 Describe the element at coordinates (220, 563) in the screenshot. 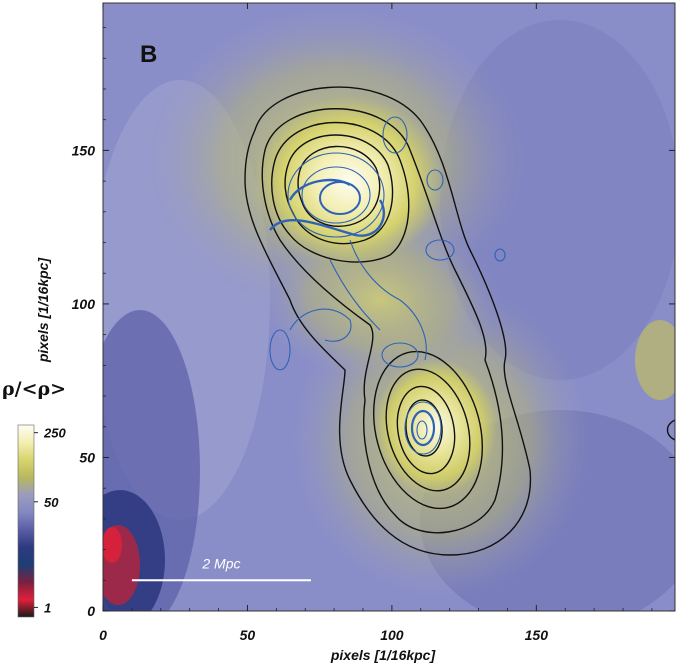

I see `scale-bar-label: 2 Mpc` at that location.